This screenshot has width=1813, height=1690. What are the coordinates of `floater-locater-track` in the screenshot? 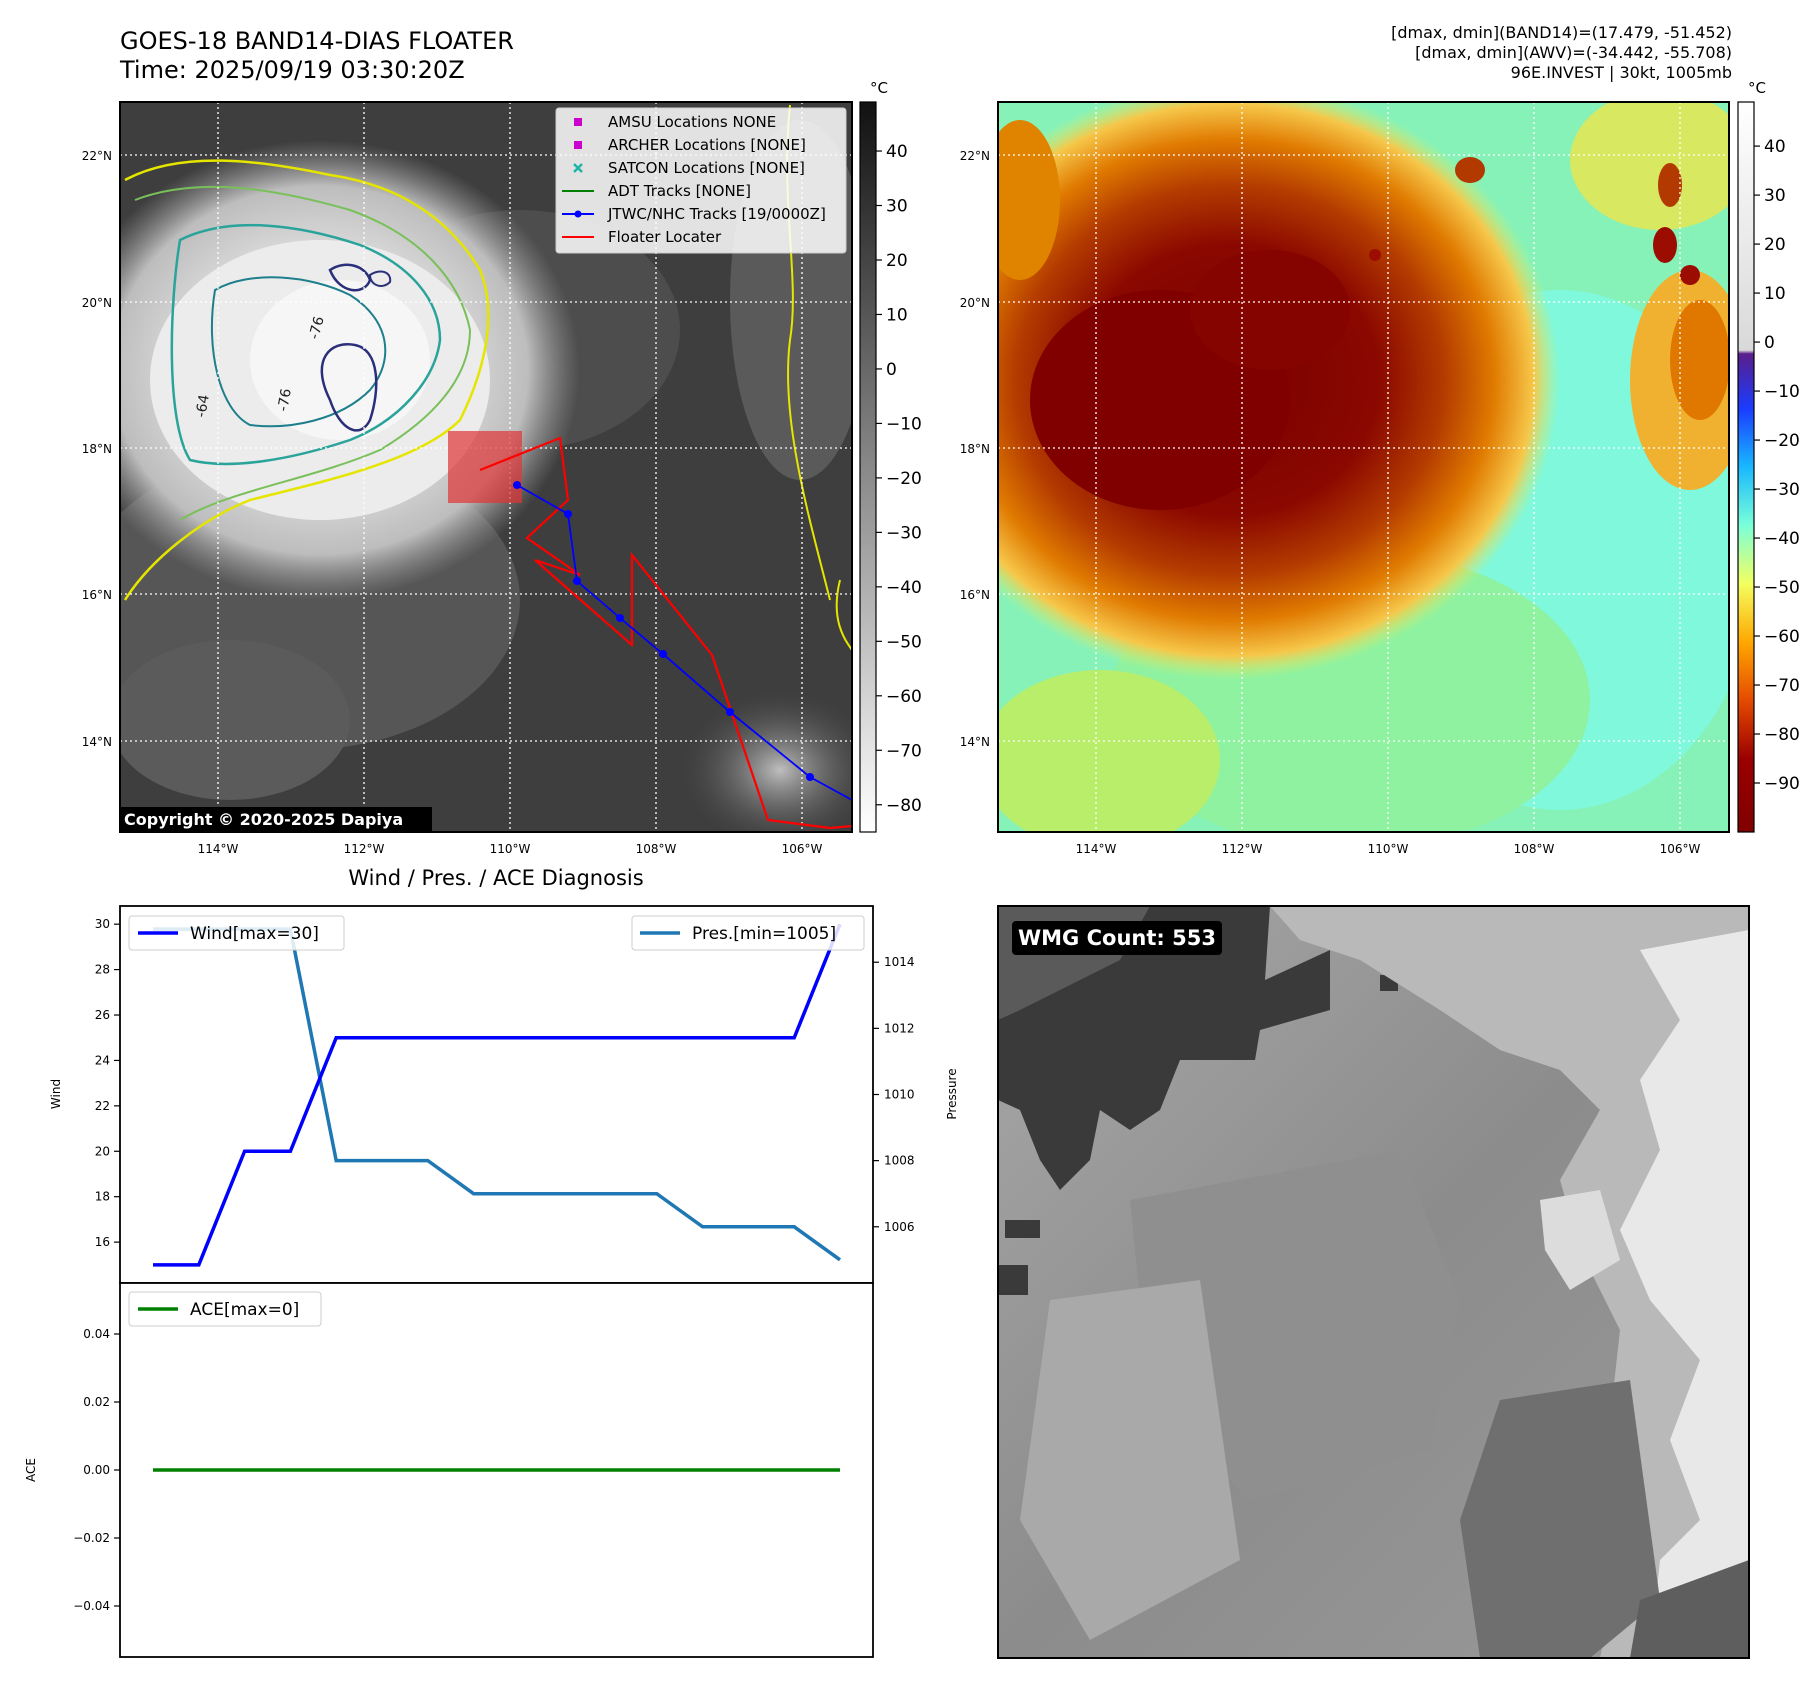 It's located at (665, 633).